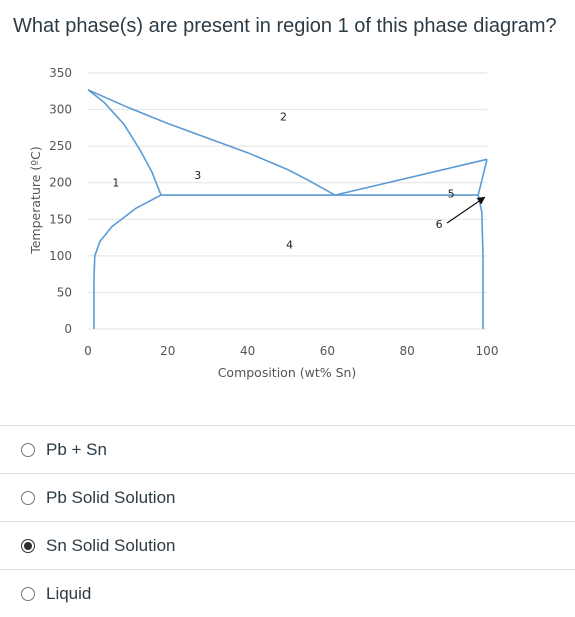 The height and width of the screenshot is (617, 575). Describe the element at coordinates (60, 256) in the screenshot. I see `y-tick-label: 100` at that location.